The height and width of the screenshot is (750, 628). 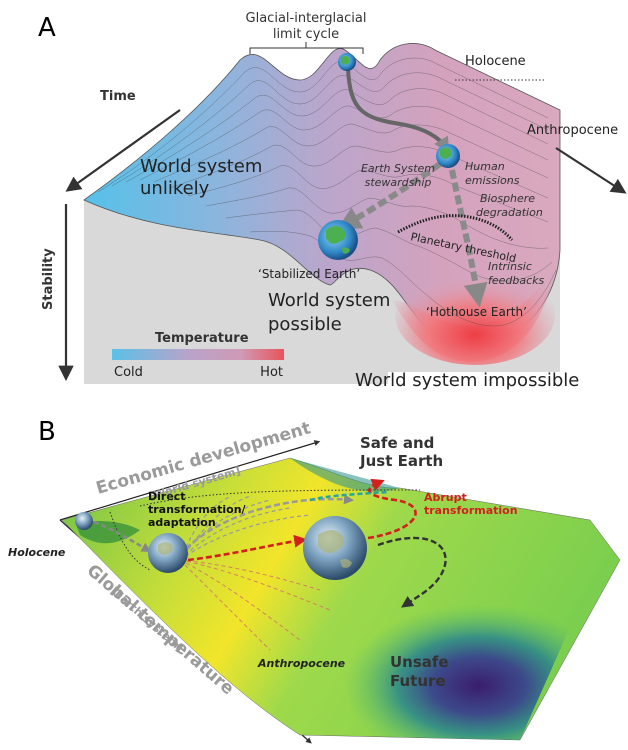 I want to click on abrupt-transformation-arrow, so click(x=392, y=509).